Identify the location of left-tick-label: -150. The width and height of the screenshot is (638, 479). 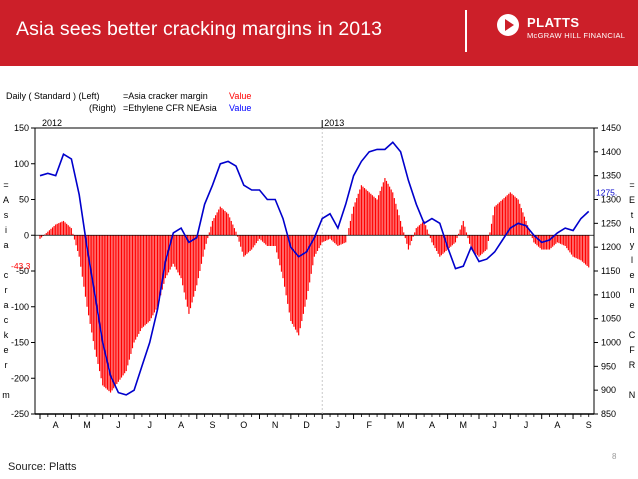
(20, 343).